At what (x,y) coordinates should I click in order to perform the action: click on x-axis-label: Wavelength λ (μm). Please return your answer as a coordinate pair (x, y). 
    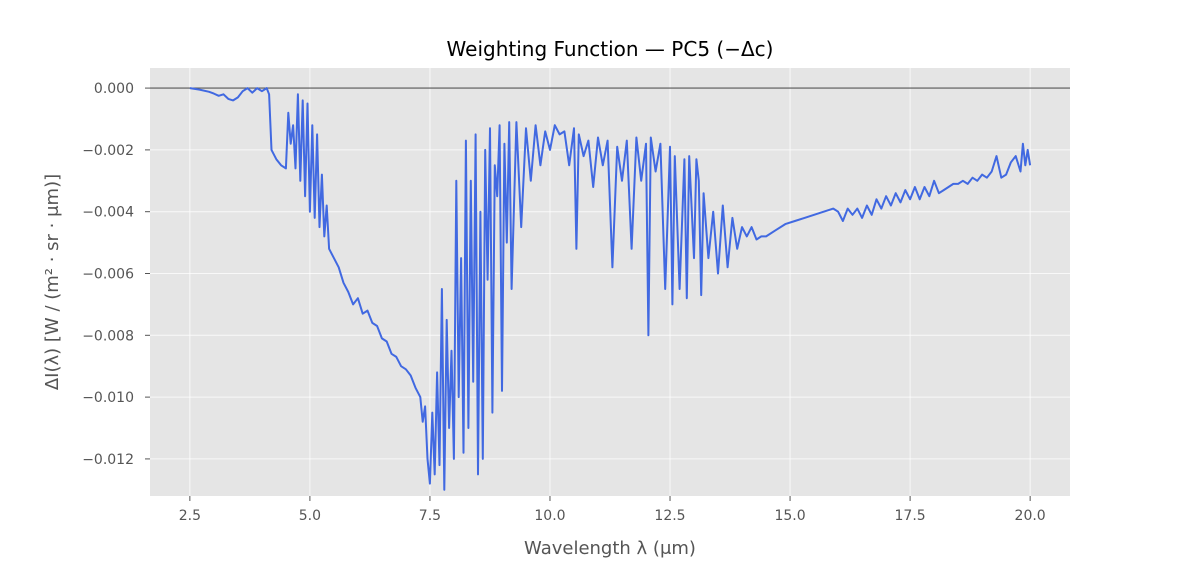
    Looking at the image, I should click on (610, 548).